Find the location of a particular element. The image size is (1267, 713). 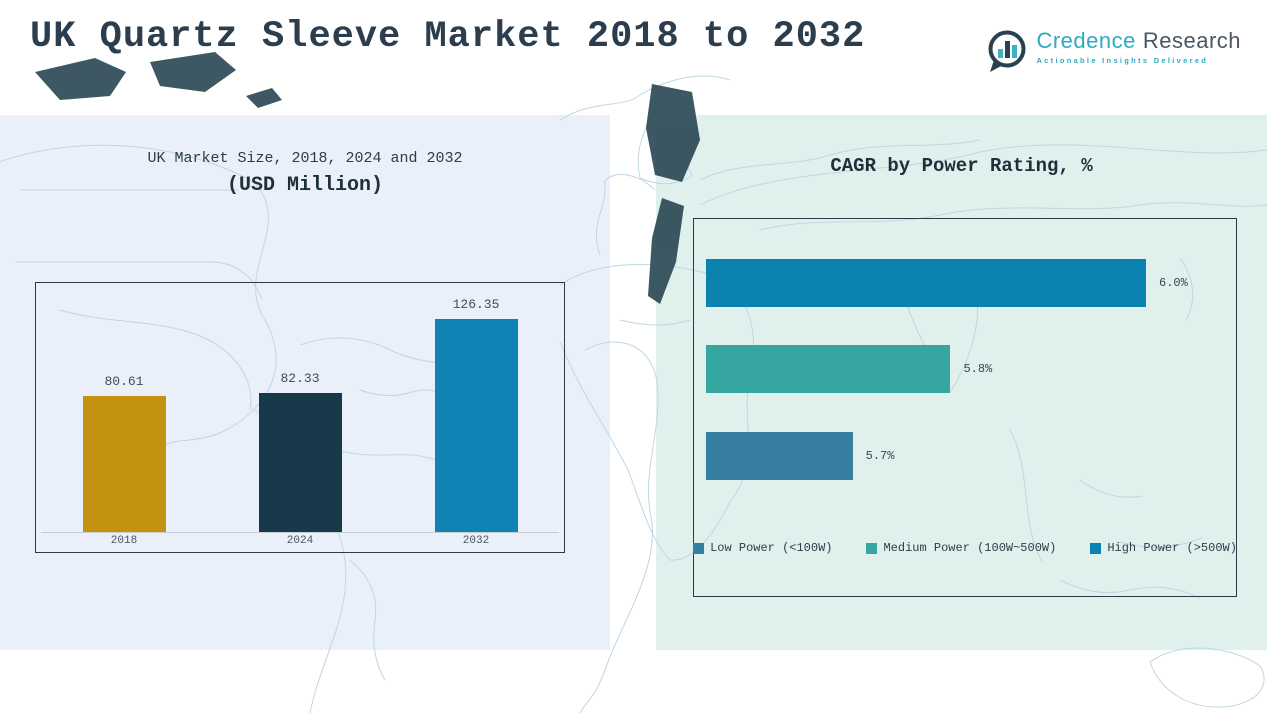

brand-name: Credence Research is located at coordinates (1138, 41).